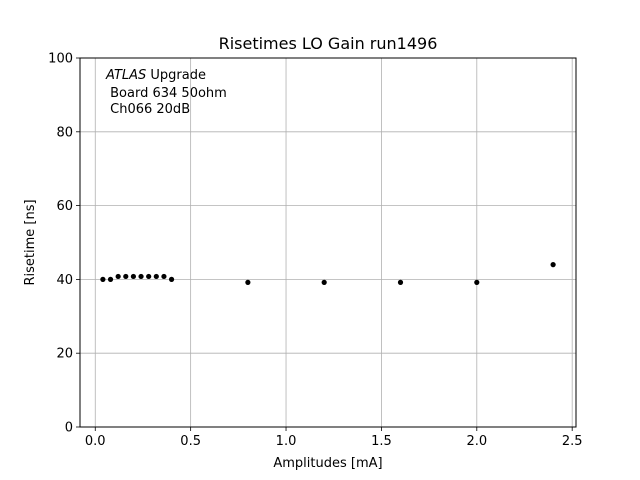 The height and width of the screenshot is (480, 640). Describe the element at coordinates (190, 441) in the screenshot. I see `x-tick-label: 0.5` at that location.